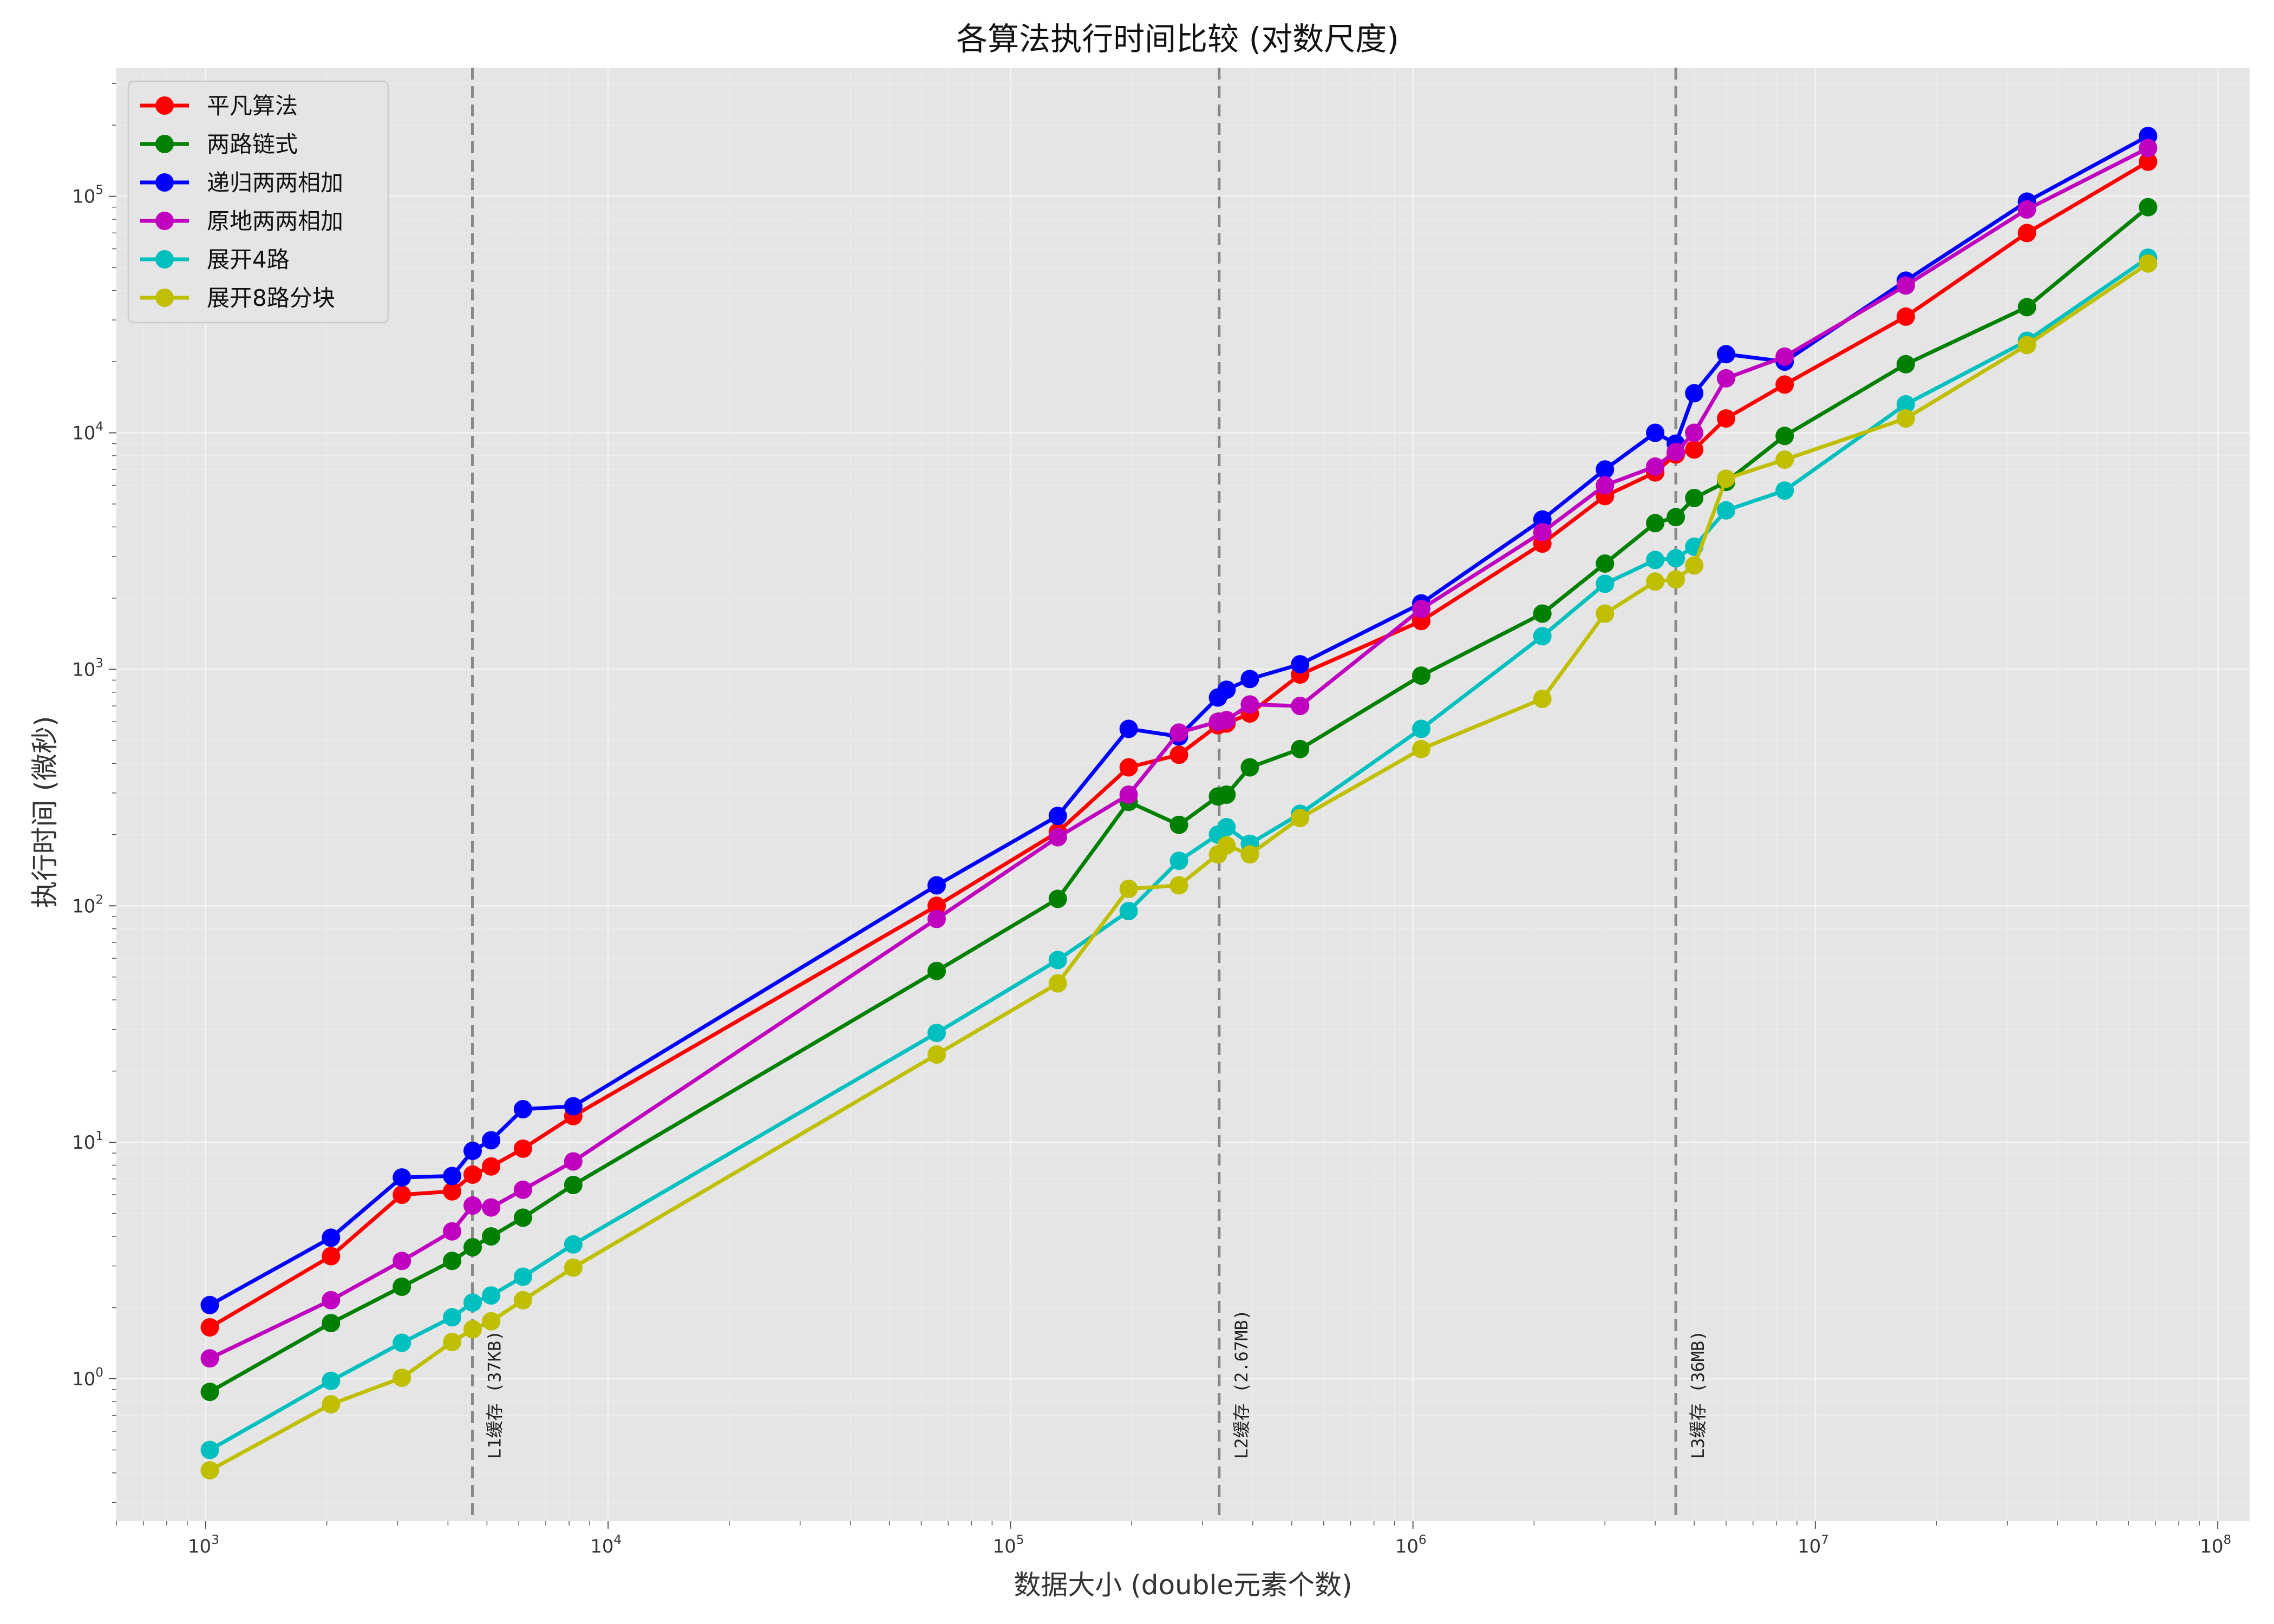 The image size is (2274, 1624). What do you see at coordinates (1814, 1545) in the screenshot?
I see `x-tick-label: 107` at bounding box center [1814, 1545].